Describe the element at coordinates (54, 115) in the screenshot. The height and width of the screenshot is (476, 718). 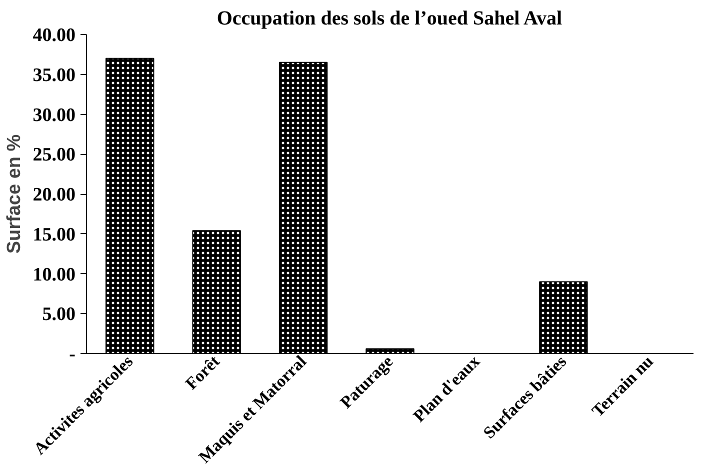
I see `y-tick-label: 30.00` at that location.